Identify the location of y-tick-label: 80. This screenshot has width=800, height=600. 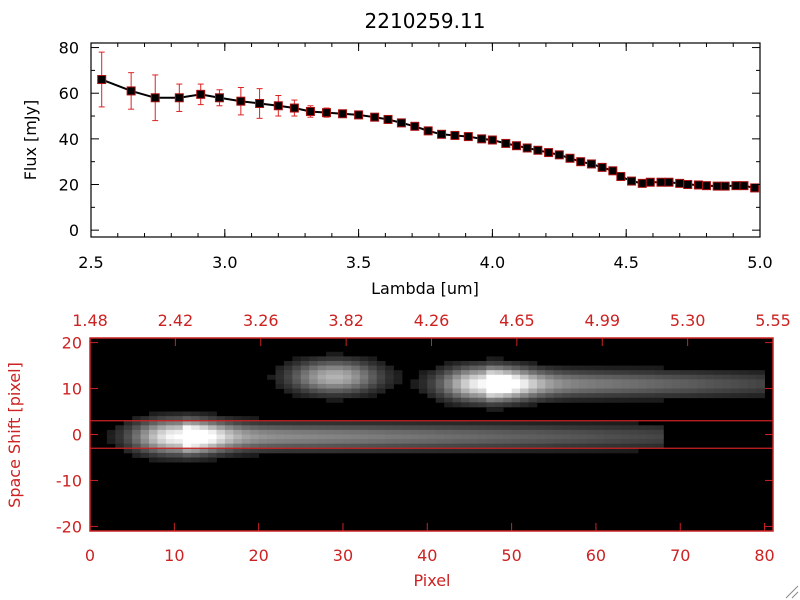
(69, 48).